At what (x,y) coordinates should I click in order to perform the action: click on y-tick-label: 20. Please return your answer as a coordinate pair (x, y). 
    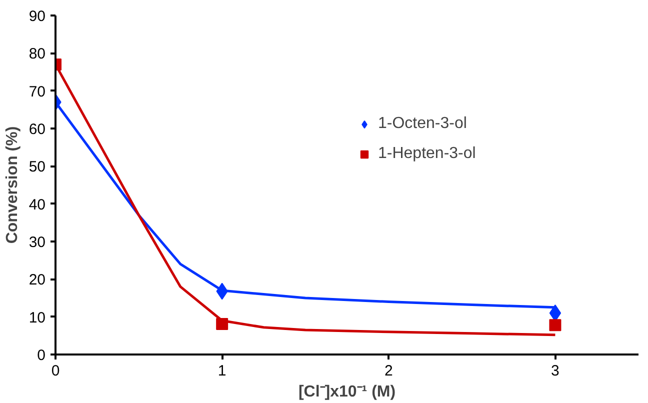
    Looking at the image, I should click on (37, 280).